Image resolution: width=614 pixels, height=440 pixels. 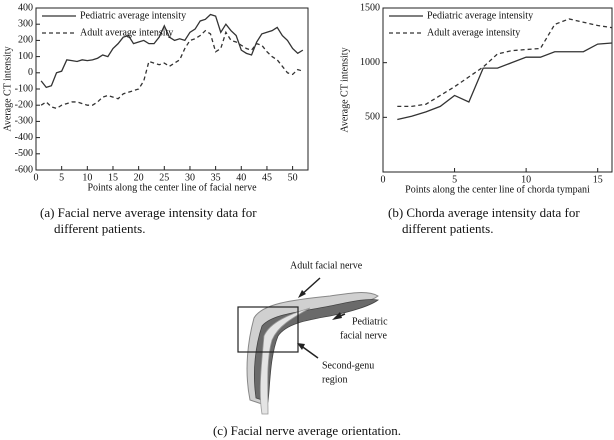 What do you see at coordinates (293, 177) in the screenshot?
I see `x-tick-label: 50` at bounding box center [293, 177].